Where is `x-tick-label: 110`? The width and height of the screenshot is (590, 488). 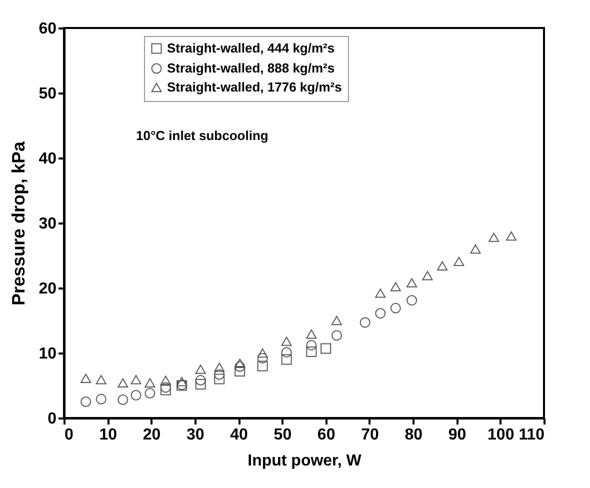 x-tick-label: 110 is located at coordinates (531, 435).